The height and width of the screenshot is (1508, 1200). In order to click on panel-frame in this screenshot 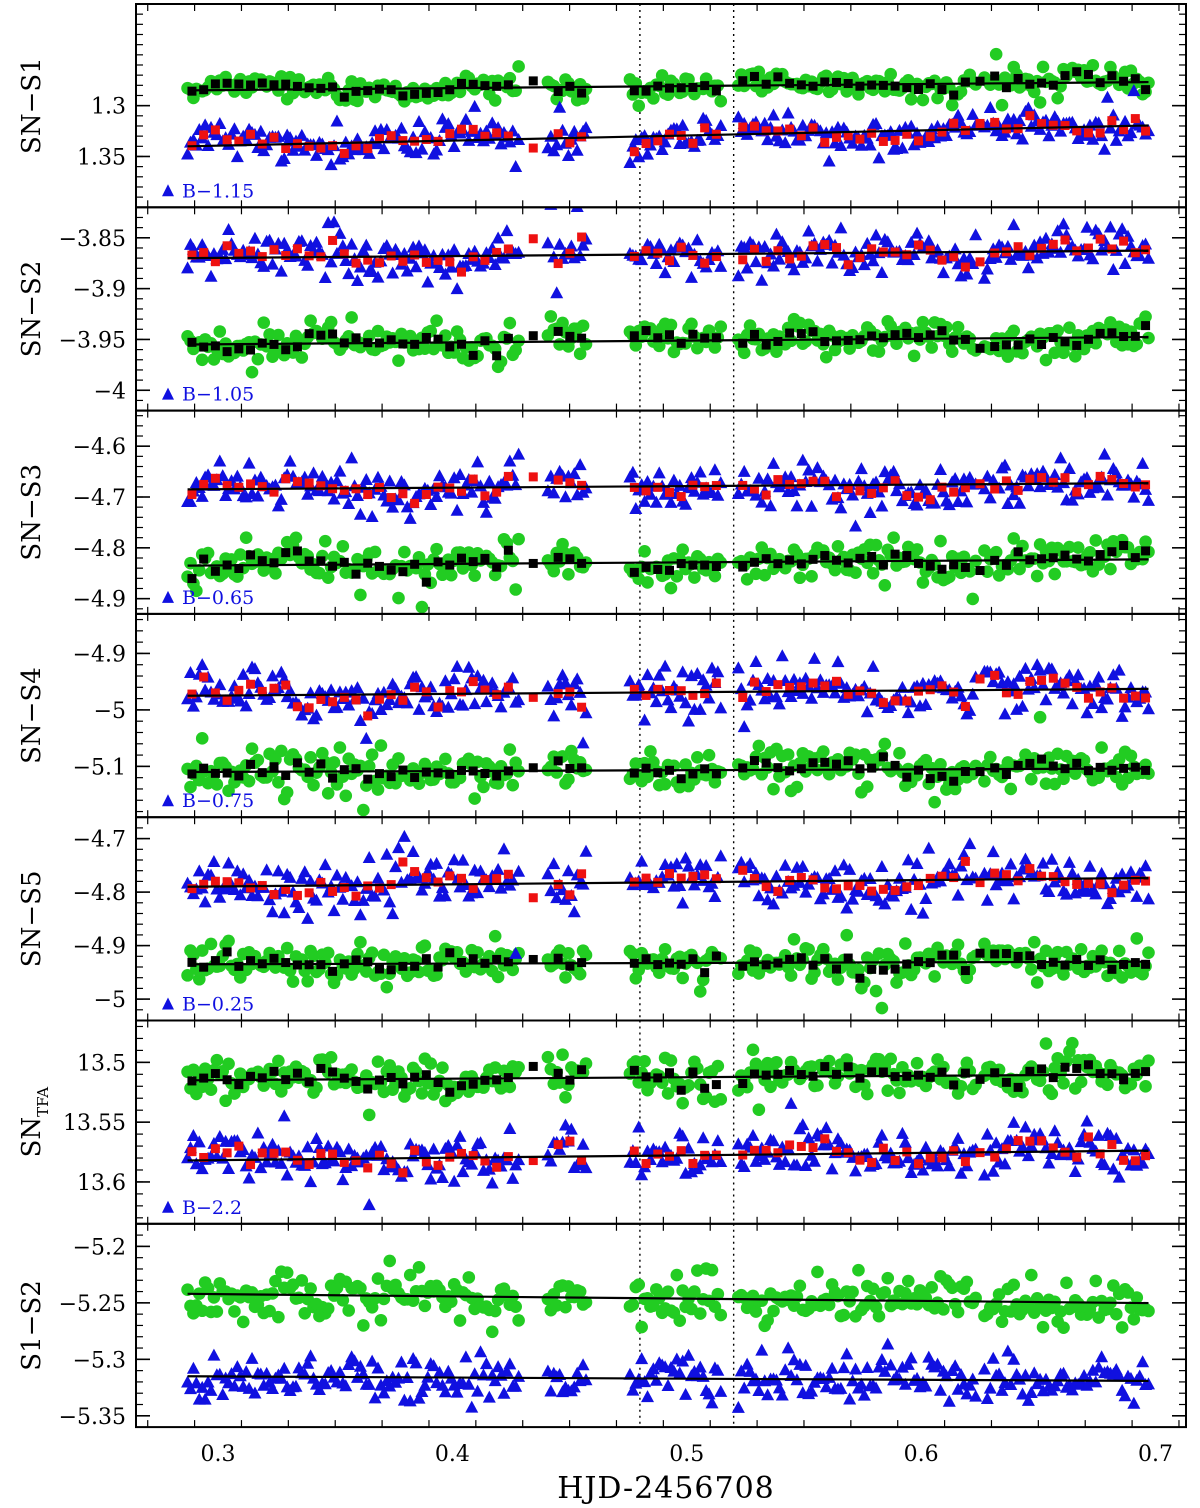, I will do `click(661, 919)`.